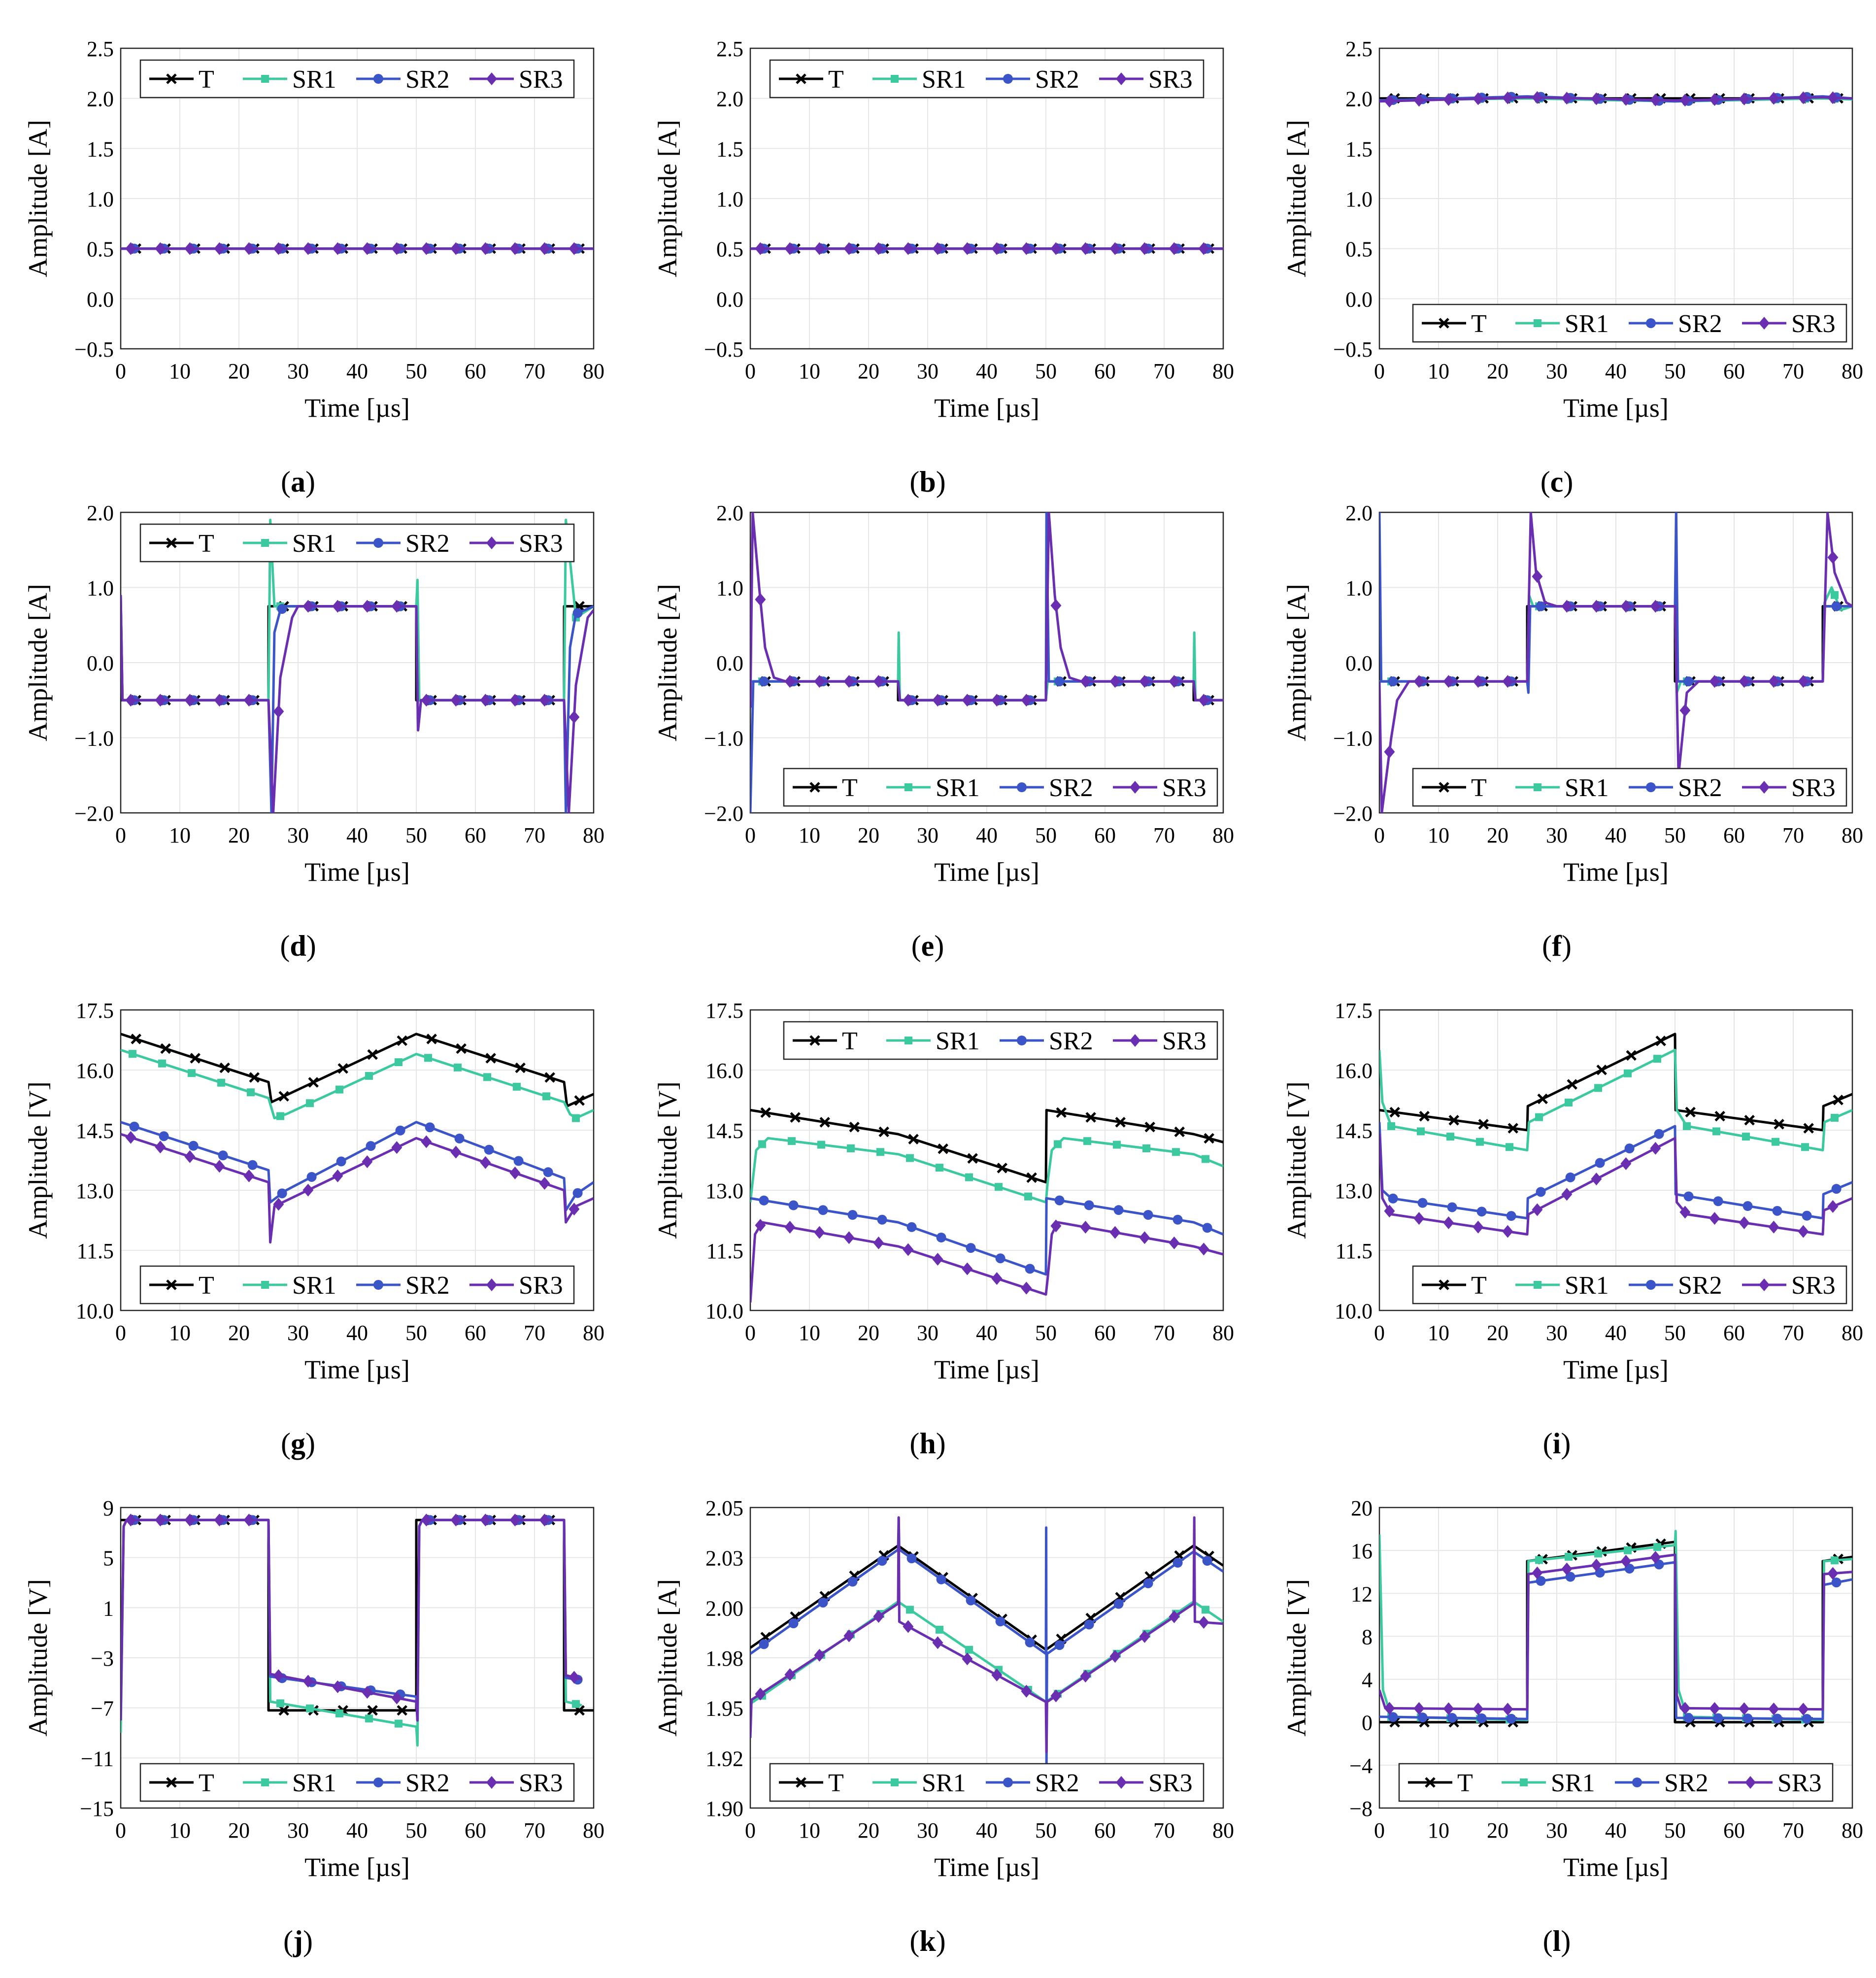 Image resolution: width=1876 pixels, height=1978 pixels. Describe the element at coordinates (1353, 739) in the screenshot. I see `y-tick-label: −1.0` at that location.